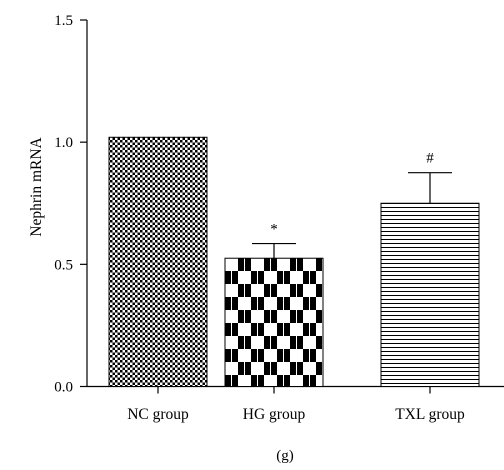 The height and width of the screenshot is (470, 504). What do you see at coordinates (285, 456) in the screenshot?
I see `panel-caption: (g)` at bounding box center [285, 456].